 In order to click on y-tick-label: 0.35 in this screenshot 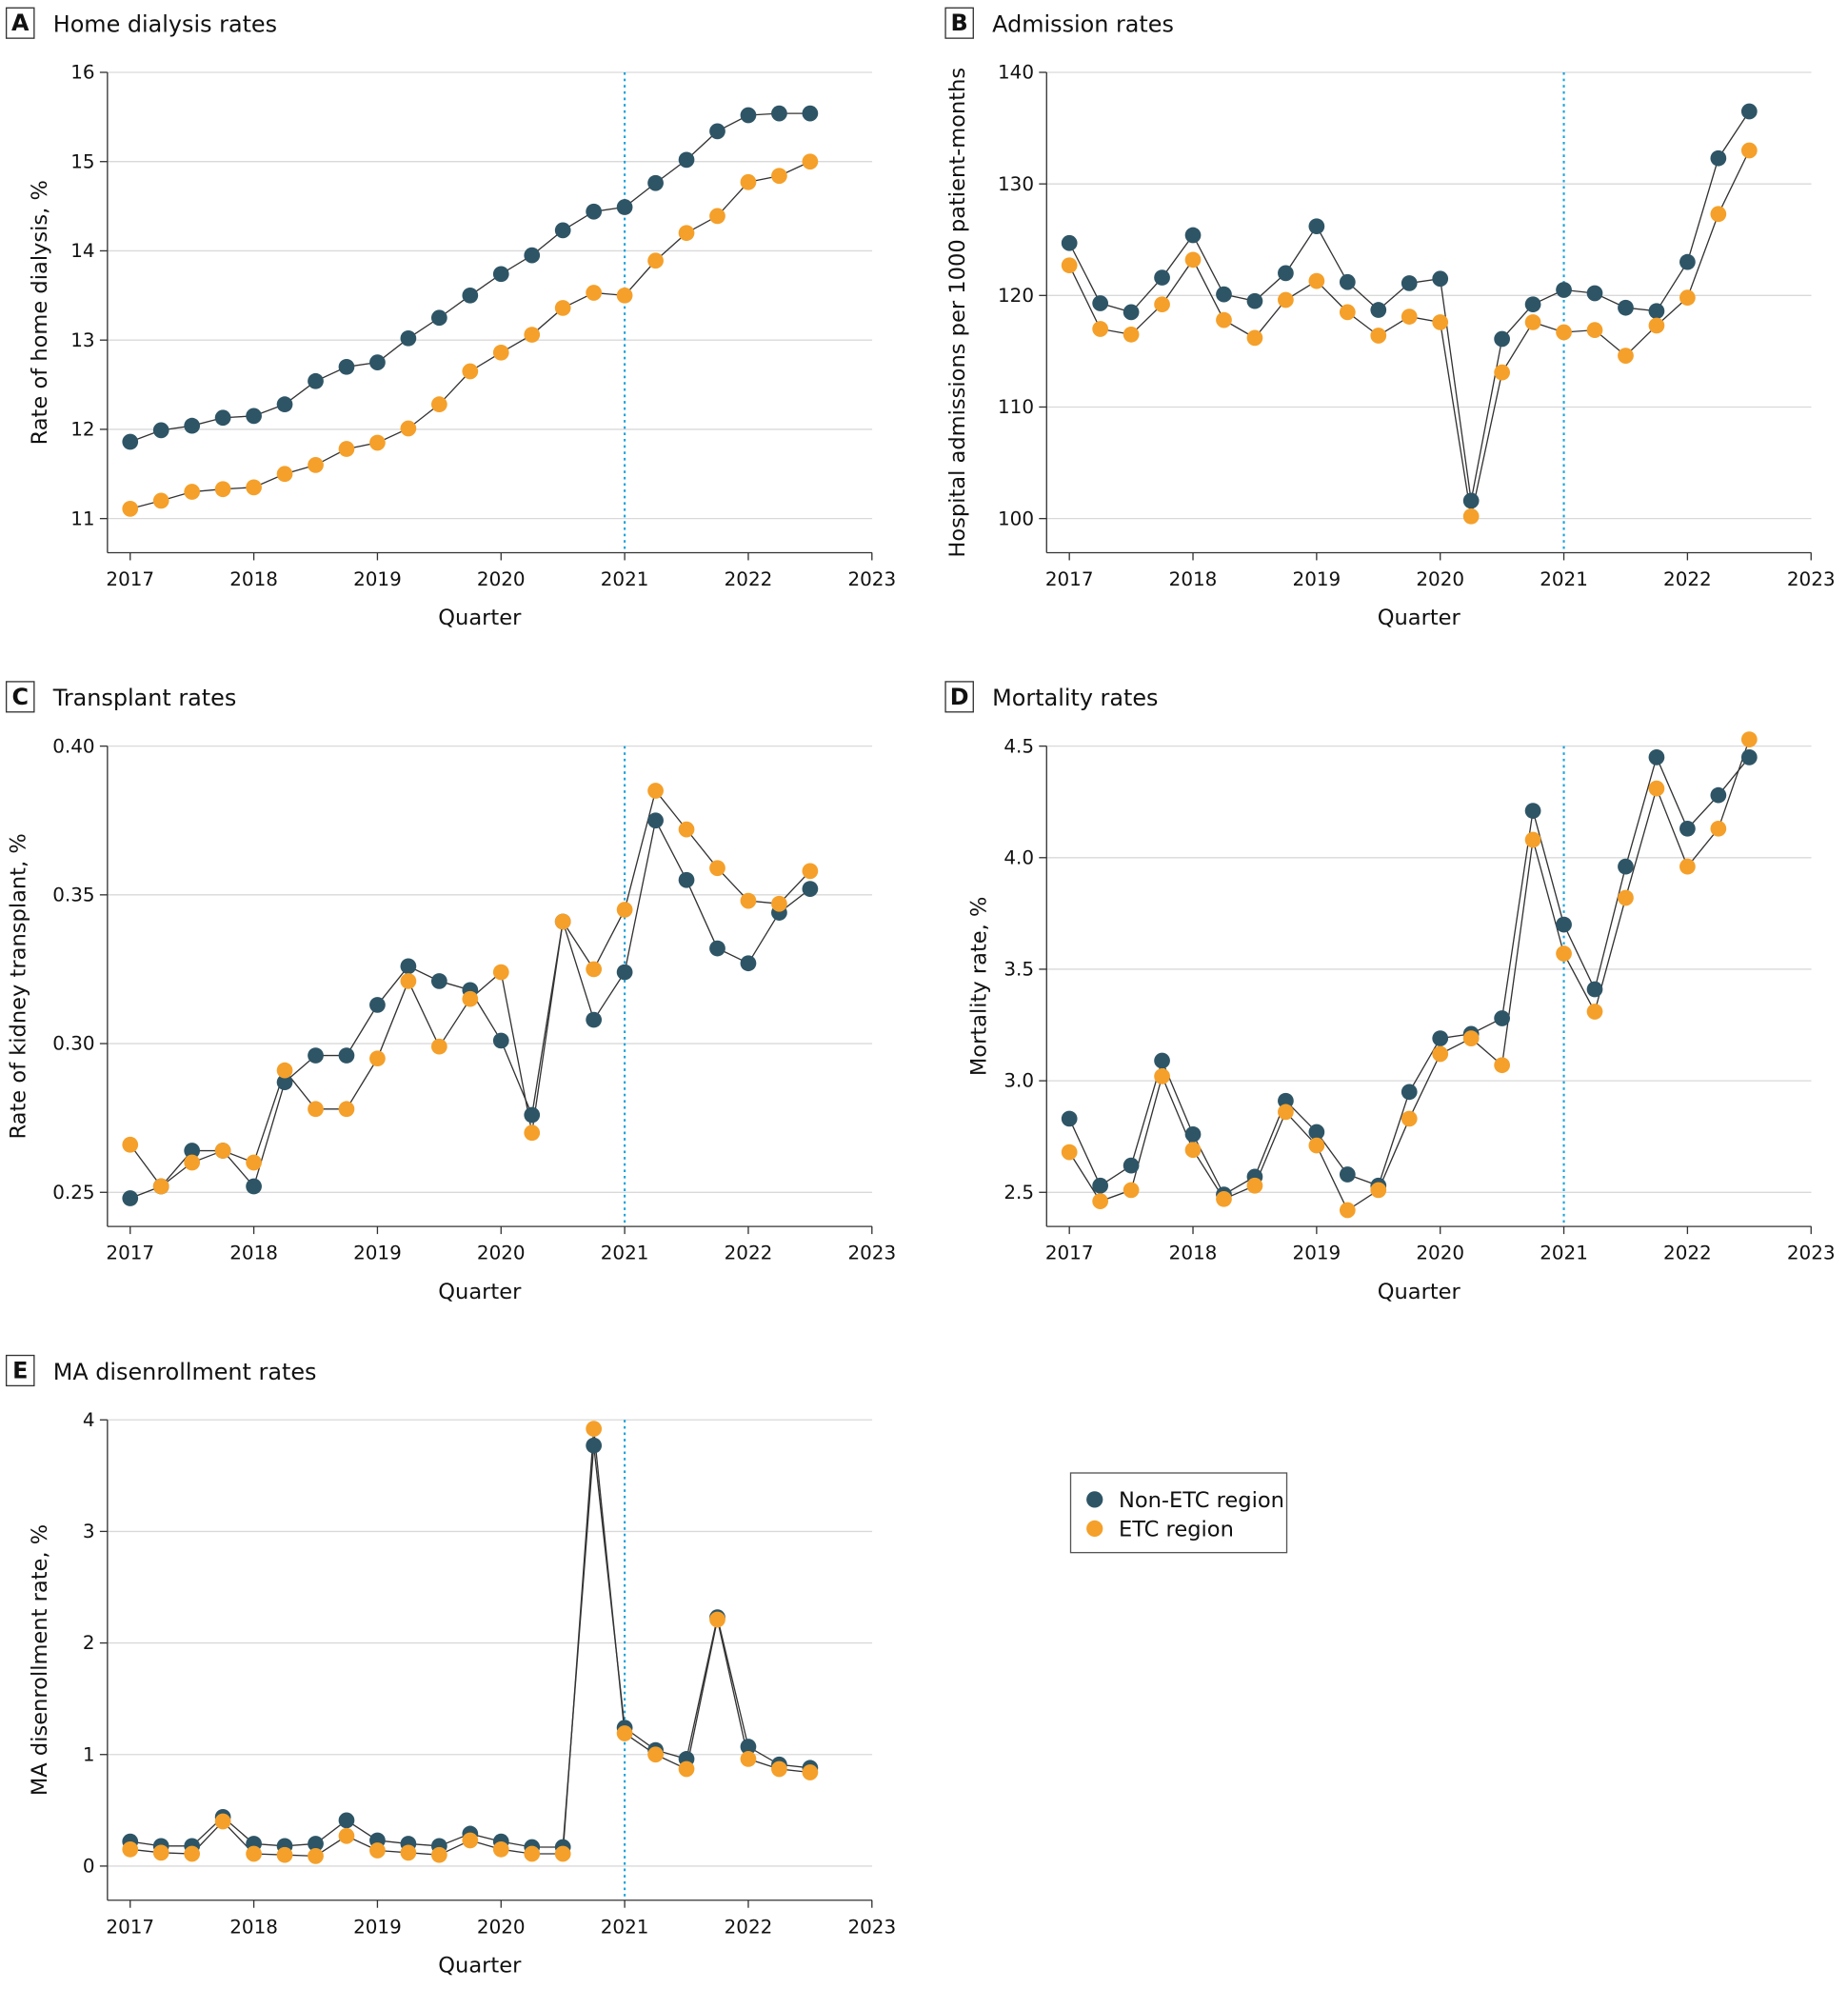, I will do `click(73, 895)`.